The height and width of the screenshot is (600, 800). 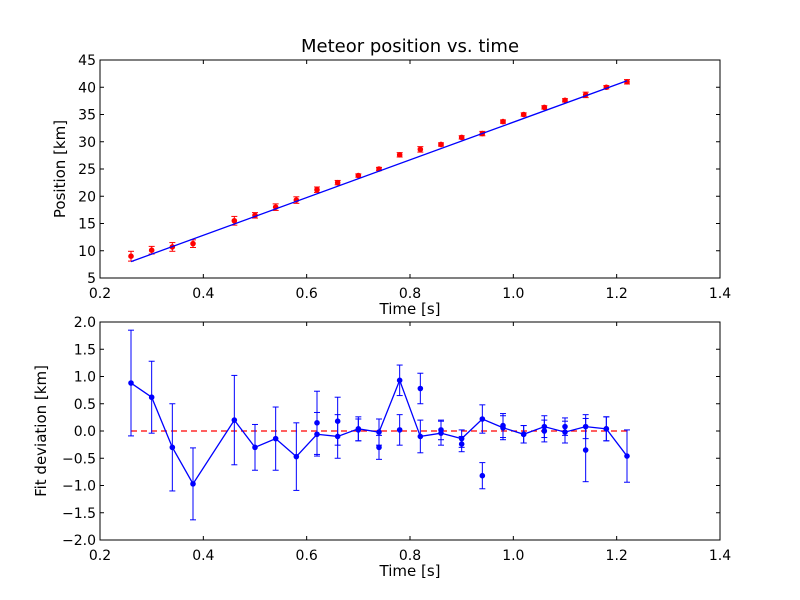 What do you see at coordinates (87, 252) in the screenshot?
I see `y-tick-label: 10` at bounding box center [87, 252].